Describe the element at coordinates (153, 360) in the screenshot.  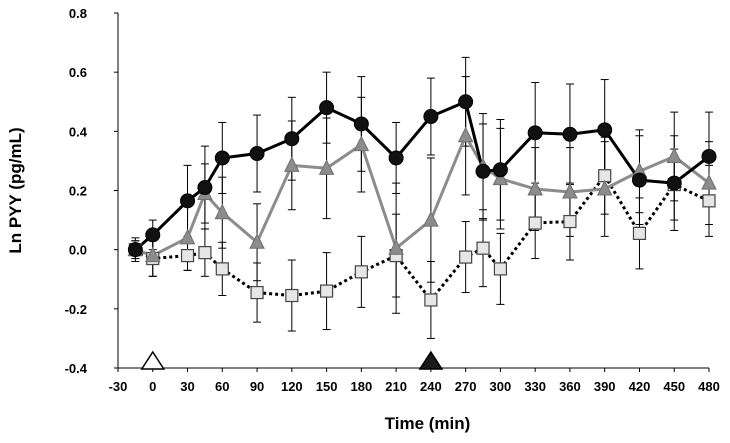
I see `open-event-triangle` at that location.